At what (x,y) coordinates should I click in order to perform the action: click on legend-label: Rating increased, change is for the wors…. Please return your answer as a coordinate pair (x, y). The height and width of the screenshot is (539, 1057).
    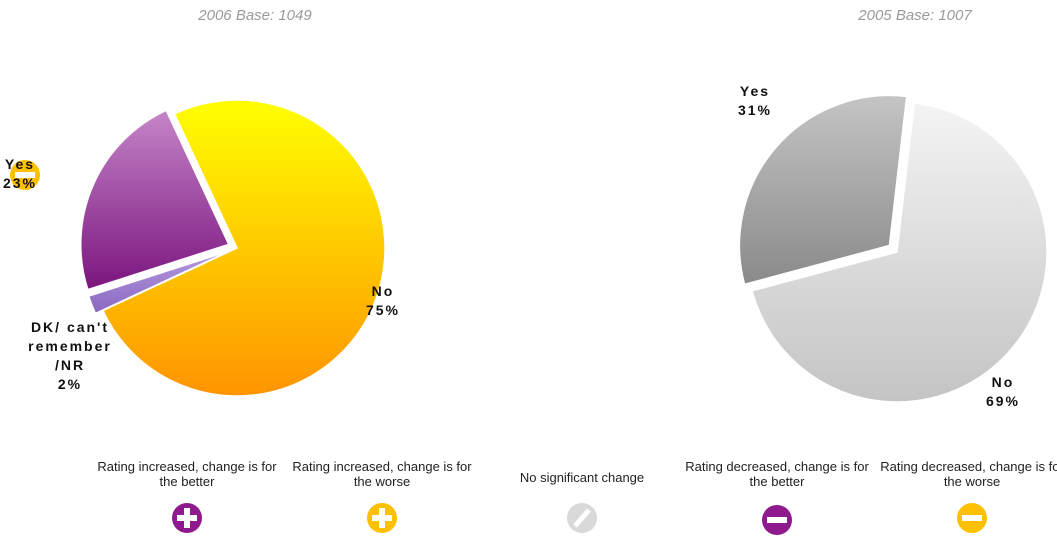
    Looking at the image, I should click on (382, 474).